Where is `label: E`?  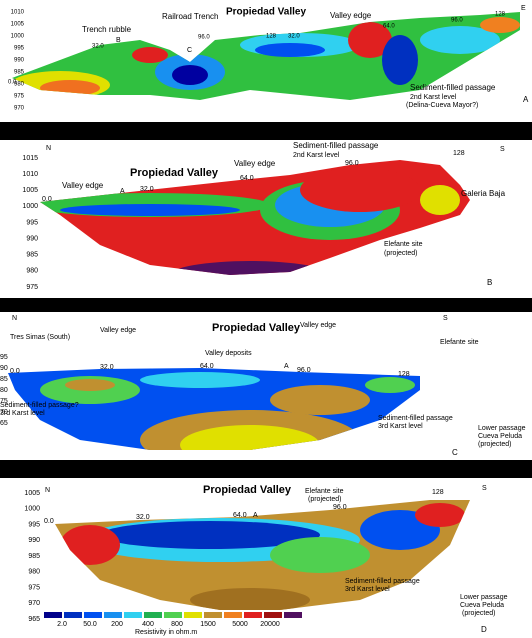 label: E is located at coordinates (523, 8).